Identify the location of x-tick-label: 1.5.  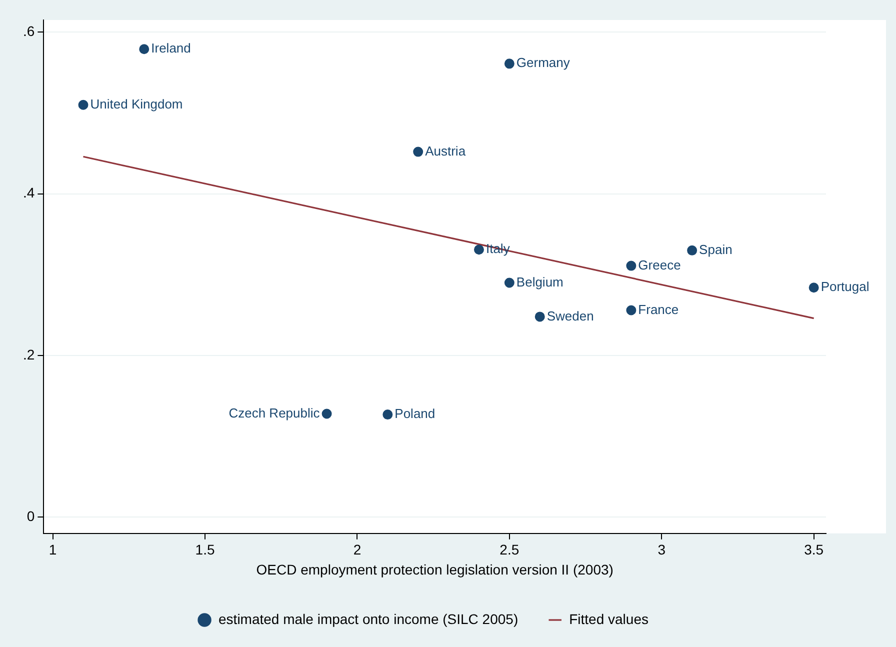
(205, 550).